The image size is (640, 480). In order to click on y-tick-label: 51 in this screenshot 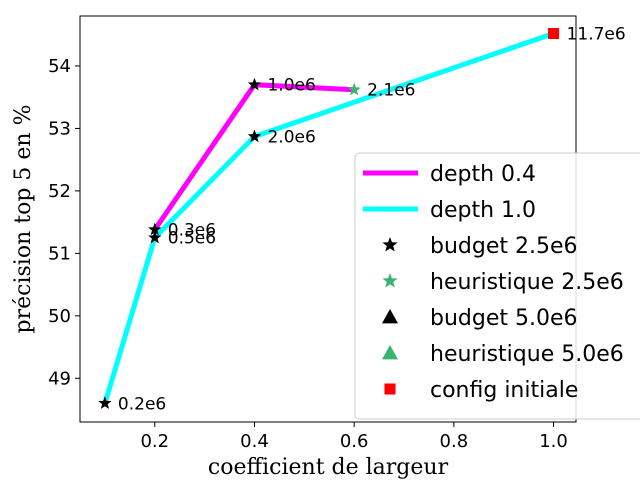, I will do `click(59, 253)`.